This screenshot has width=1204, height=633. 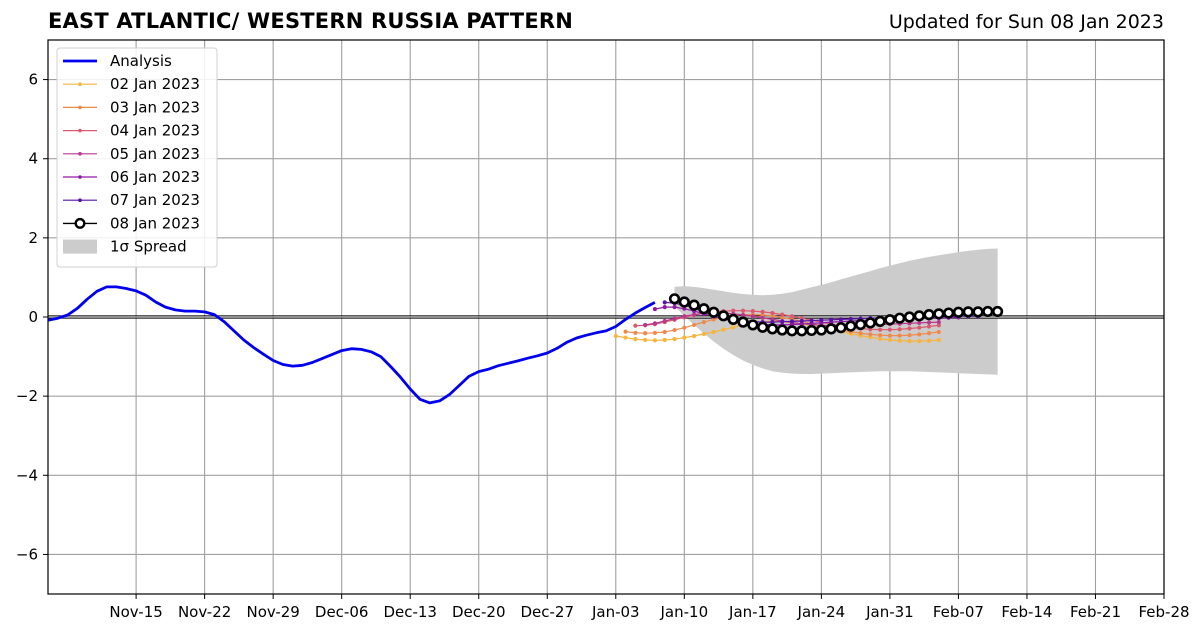 I want to click on y-tick-label: −4, so click(x=27, y=475).